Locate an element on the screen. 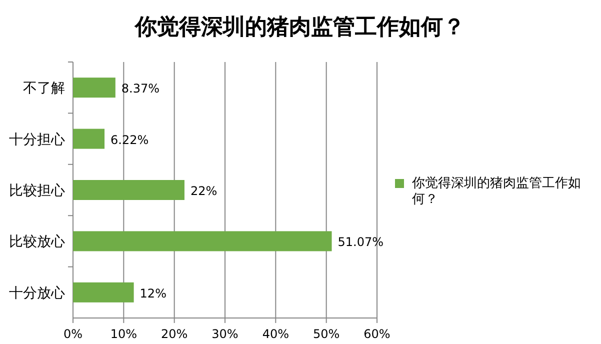 Image resolution: width=601 pixels, height=344 pixels. y-tick-label: 十分担心 is located at coordinates (37, 140).